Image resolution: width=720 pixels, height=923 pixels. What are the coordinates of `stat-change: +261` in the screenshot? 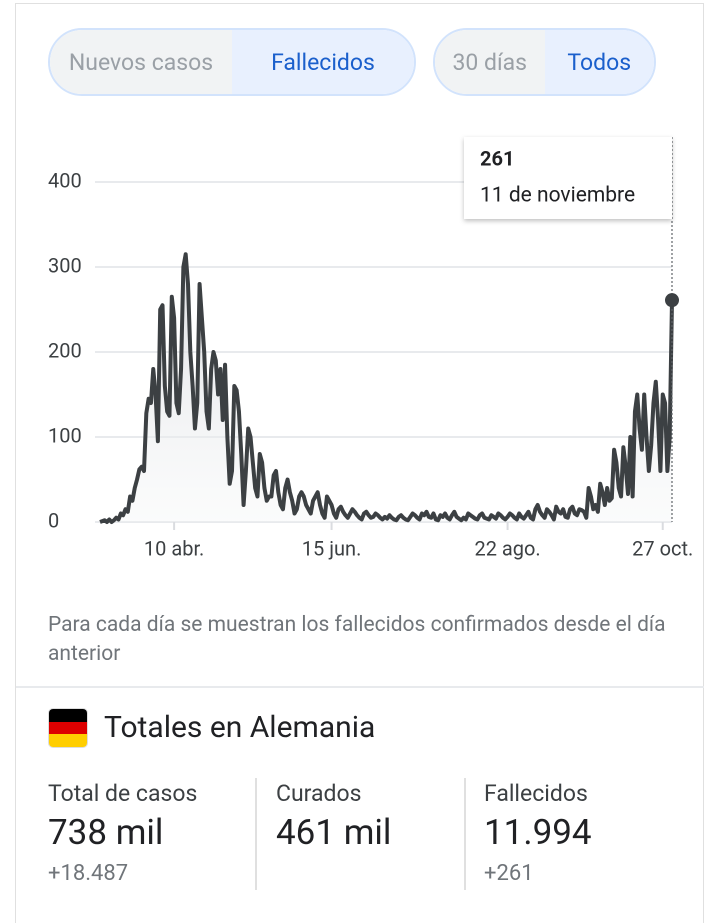 It's located at (509, 873).